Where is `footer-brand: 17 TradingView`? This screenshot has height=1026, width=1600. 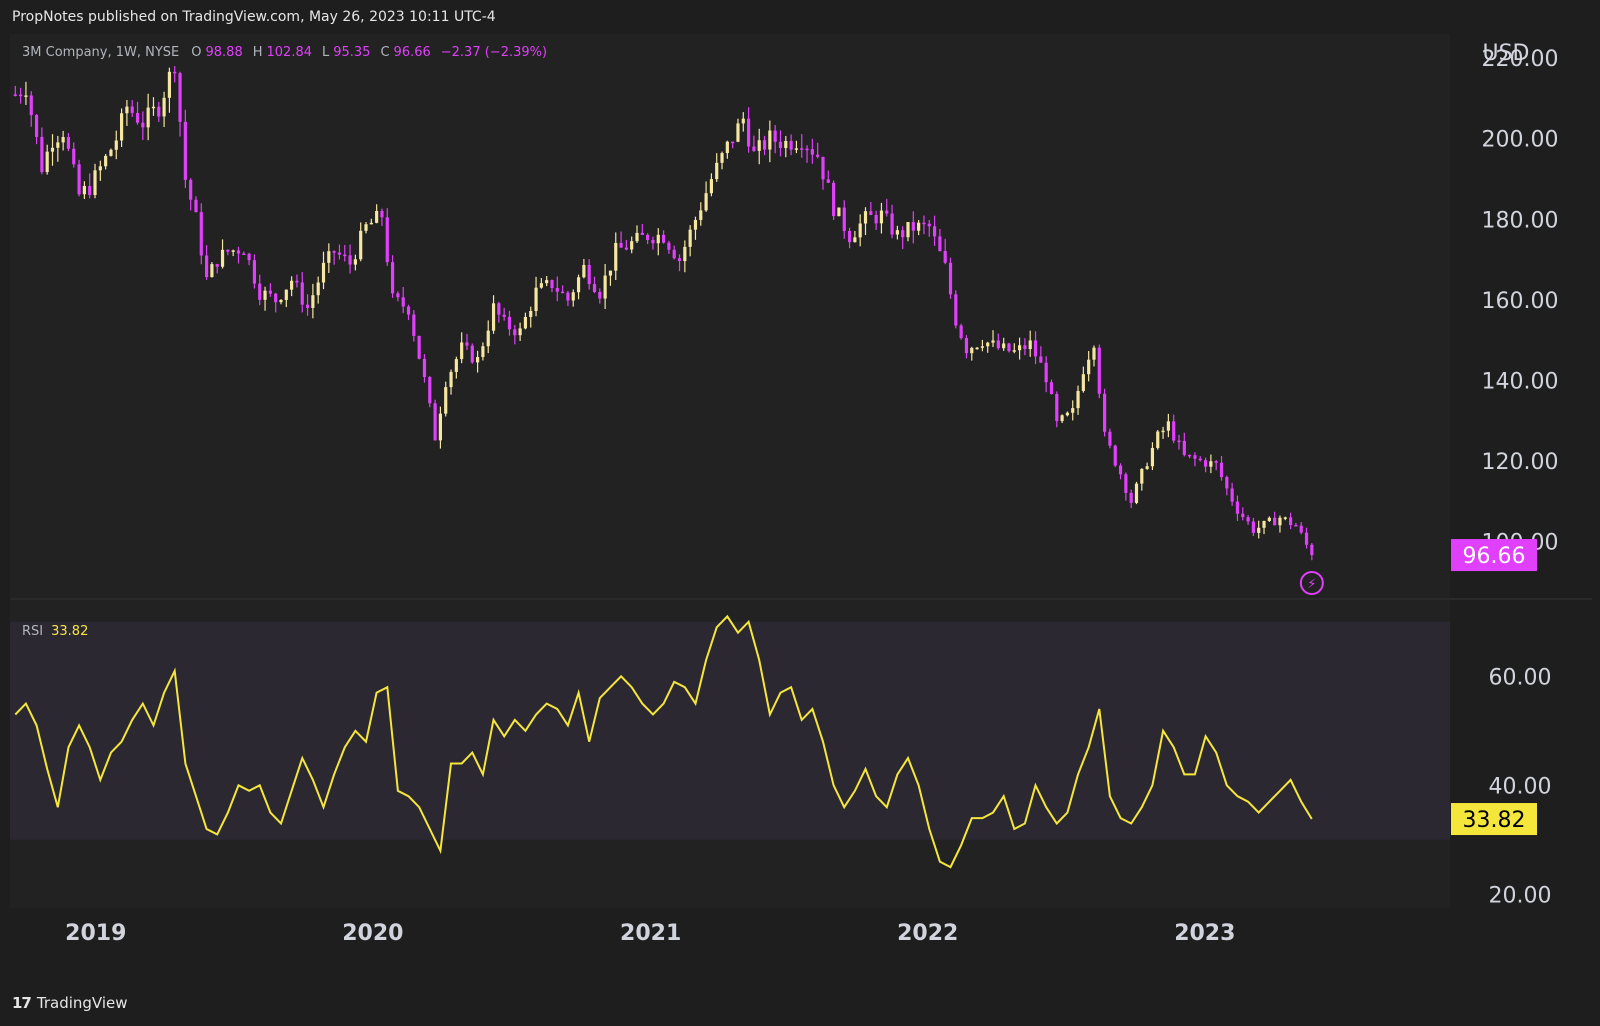
footer-brand: 17 TradingView is located at coordinates (70, 1003).